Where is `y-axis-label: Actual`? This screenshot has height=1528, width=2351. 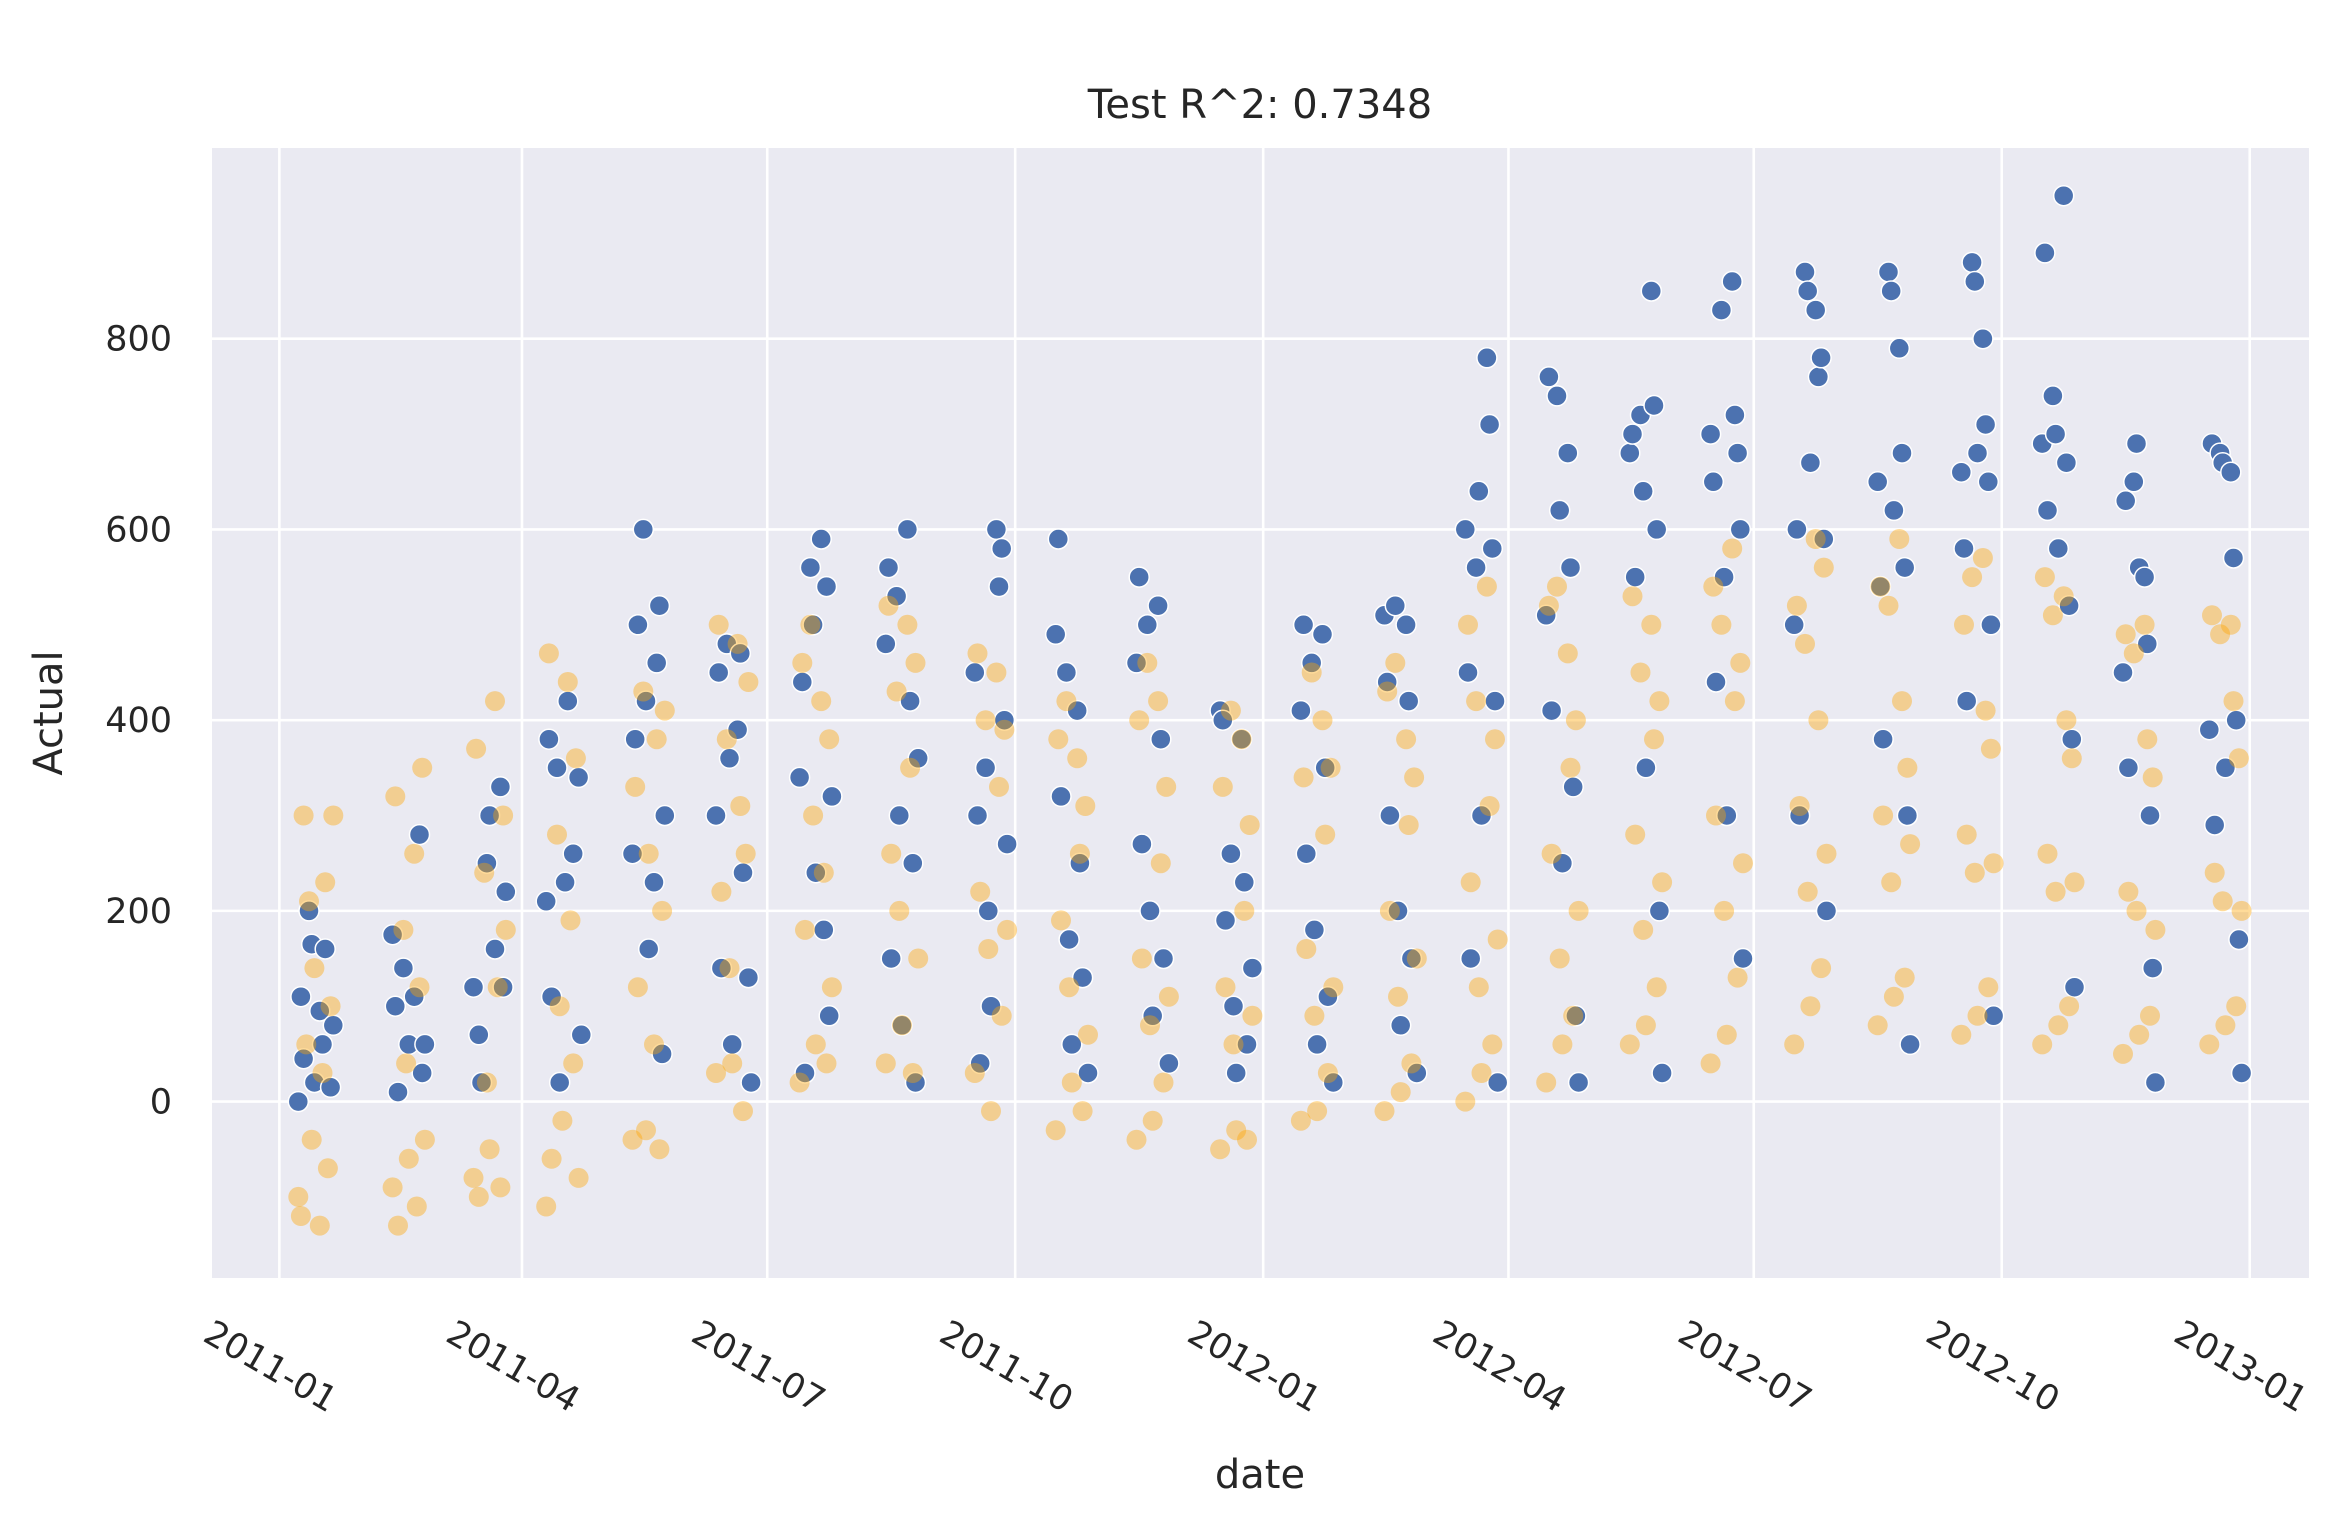
y-axis-label: Actual is located at coordinates (49, 712).